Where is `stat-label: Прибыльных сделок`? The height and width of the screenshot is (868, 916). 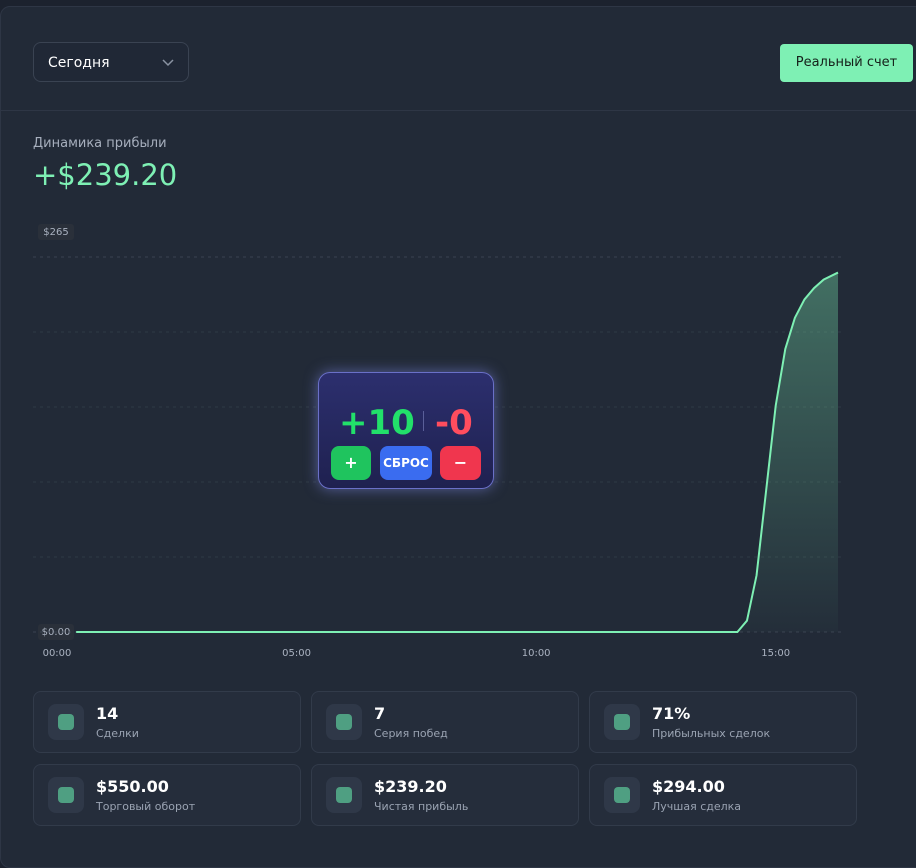 stat-label: Прибыльных сделок is located at coordinates (711, 733).